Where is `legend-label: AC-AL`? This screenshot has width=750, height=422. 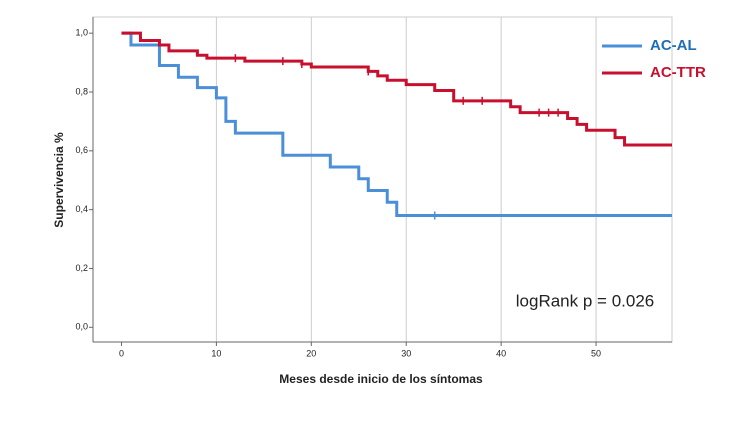 legend-label: AC-AL is located at coordinates (673, 45).